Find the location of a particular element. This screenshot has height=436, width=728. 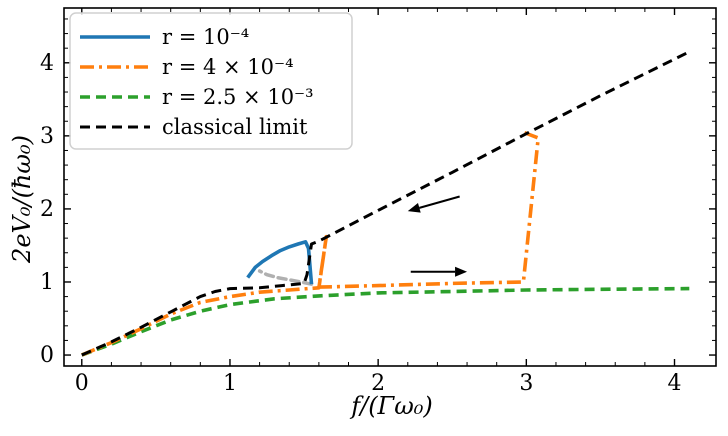

y-tick-label: 1 is located at coordinates (47, 282).